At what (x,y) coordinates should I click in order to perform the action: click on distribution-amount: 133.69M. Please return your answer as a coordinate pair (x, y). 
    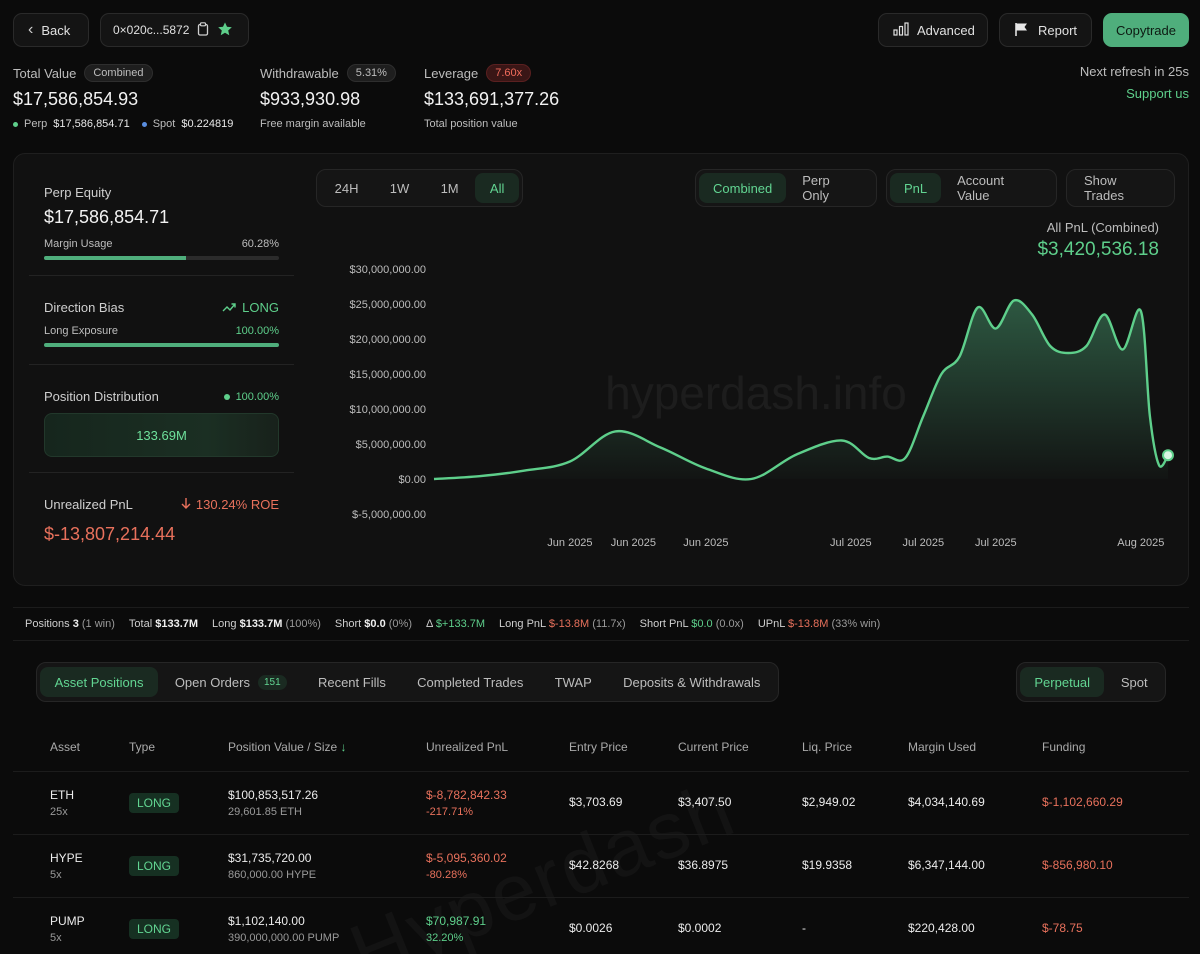
    Looking at the image, I should click on (161, 435).